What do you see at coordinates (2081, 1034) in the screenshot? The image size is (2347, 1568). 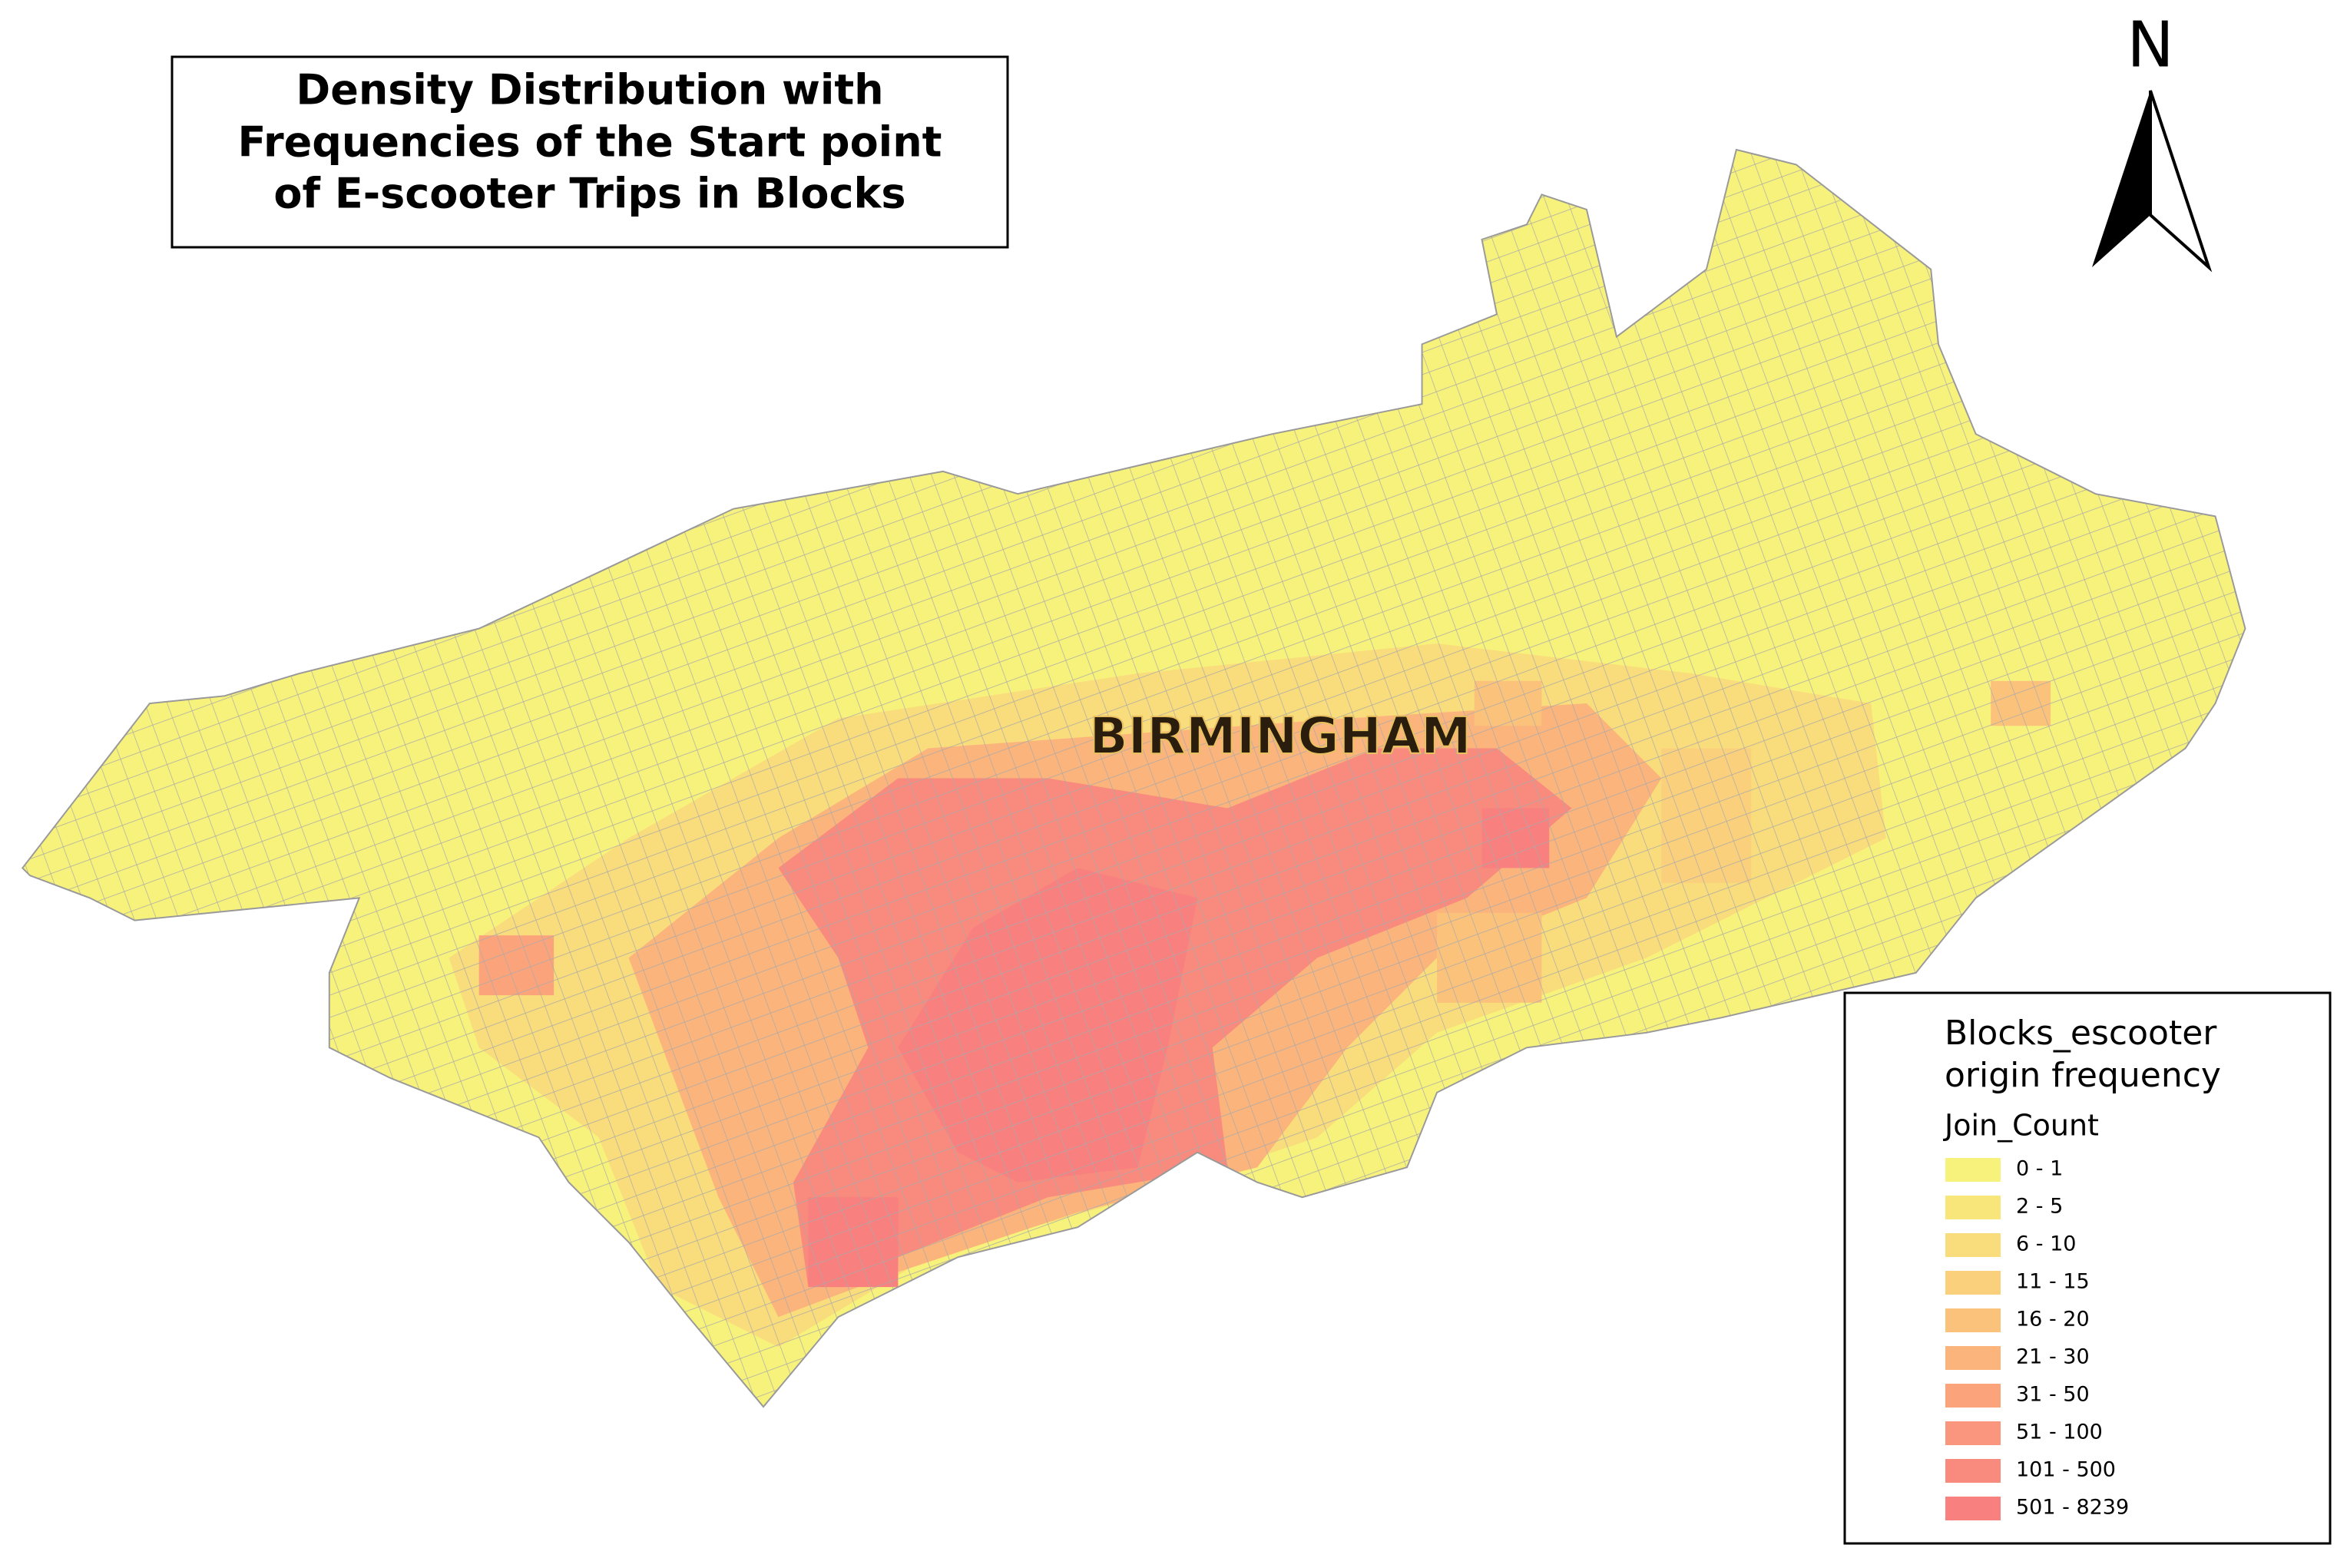 I see `legend-title: Blocks_escooter` at bounding box center [2081, 1034].